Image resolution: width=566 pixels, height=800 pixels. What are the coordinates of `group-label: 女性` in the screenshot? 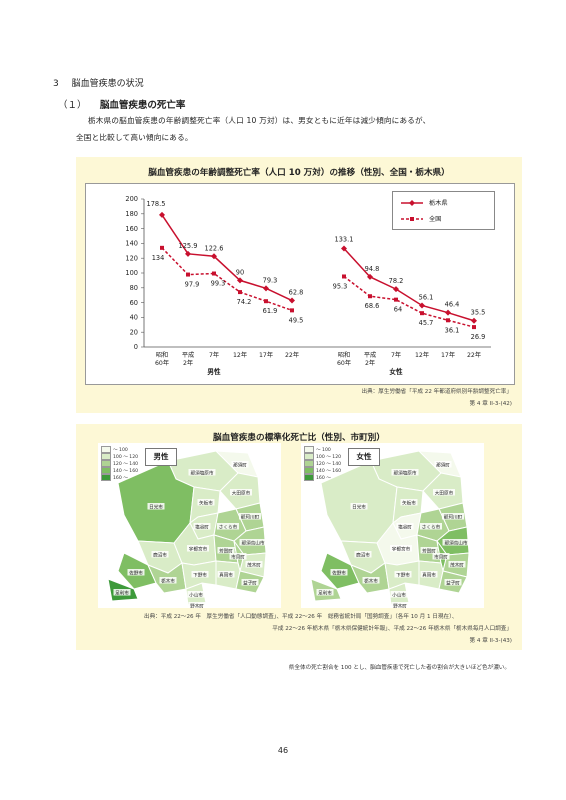 It's located at (396, 371).